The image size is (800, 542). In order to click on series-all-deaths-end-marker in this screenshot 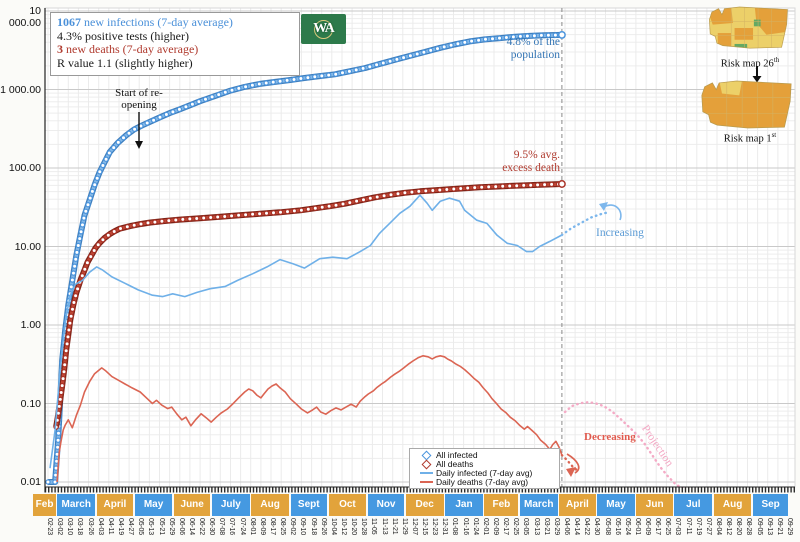, I will do `click(561, 184)`.